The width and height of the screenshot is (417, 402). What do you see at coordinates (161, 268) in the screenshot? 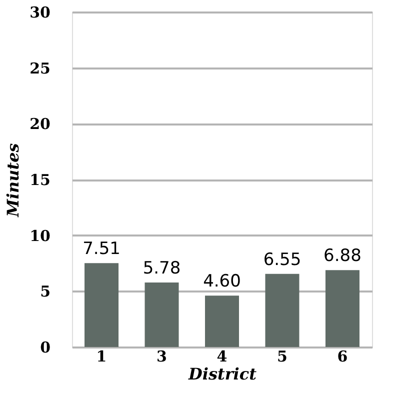
I see `data-label: 5.78` at bounding box center [161, 268].